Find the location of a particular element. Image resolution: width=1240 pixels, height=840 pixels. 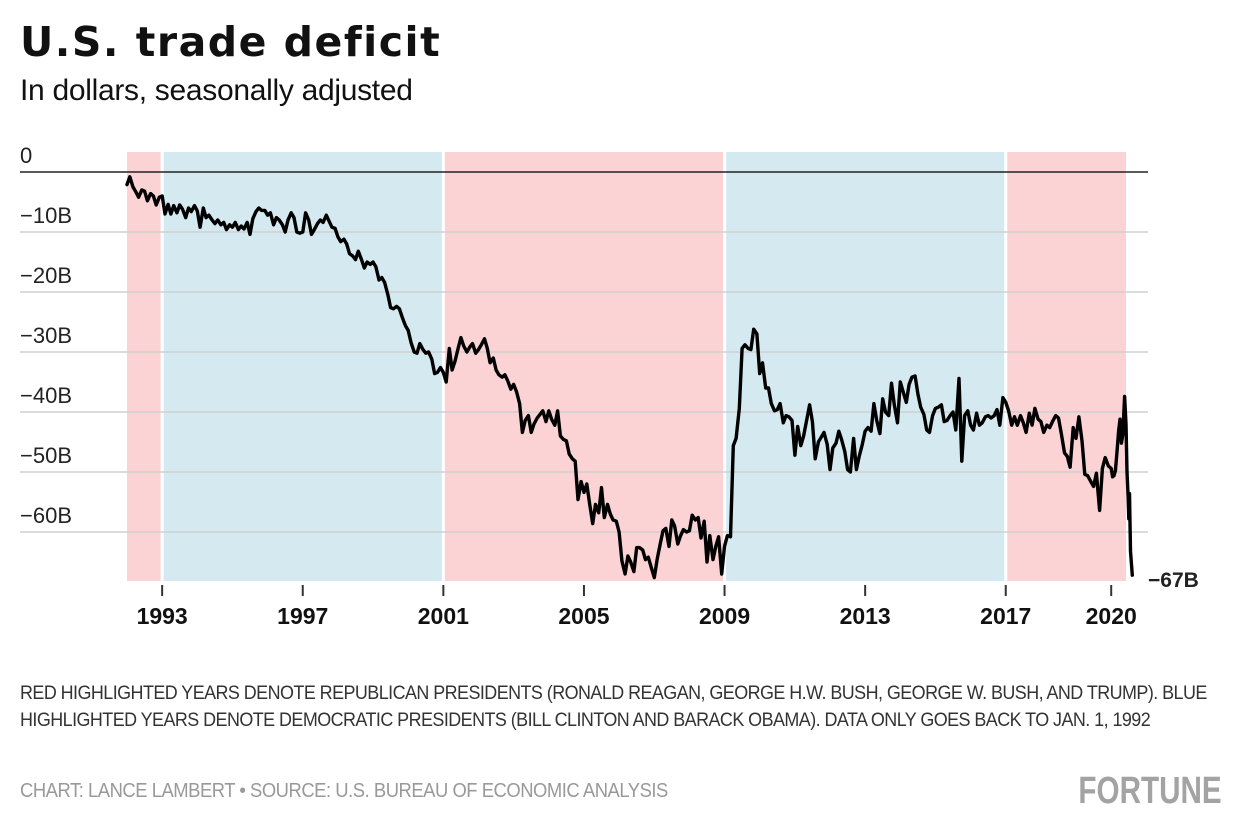

x-tick-label: 2017 is located at coordinates (1005, 616).